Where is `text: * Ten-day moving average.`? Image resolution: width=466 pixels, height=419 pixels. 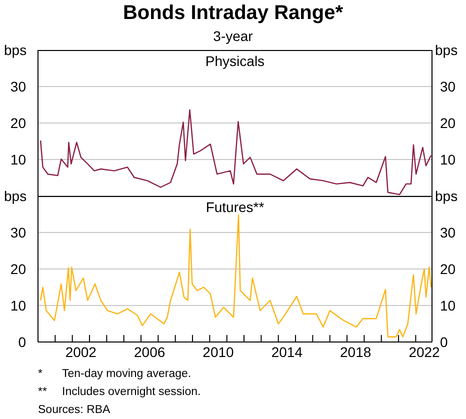 text: * Ten-day moving average. is located at coordinates (115, 374).